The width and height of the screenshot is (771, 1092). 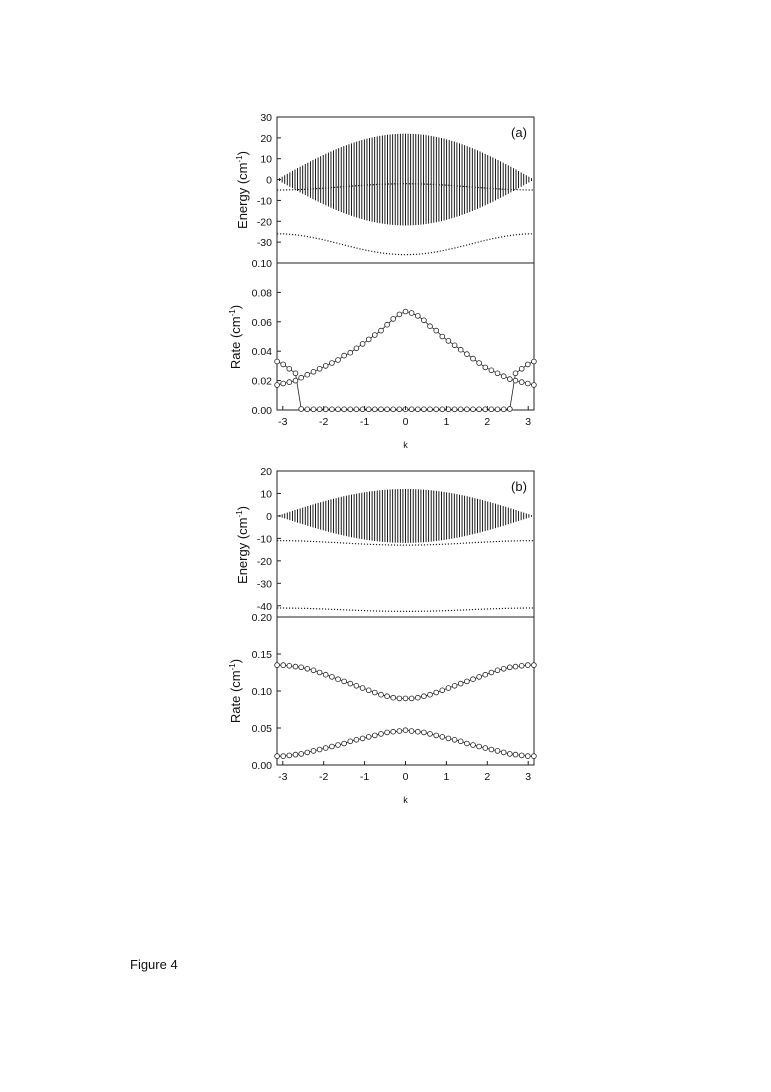 What do you see at coordinates (323, 422) in the screenshot?
I see `x-tick-label: -2` at bounding box center [323, 422].